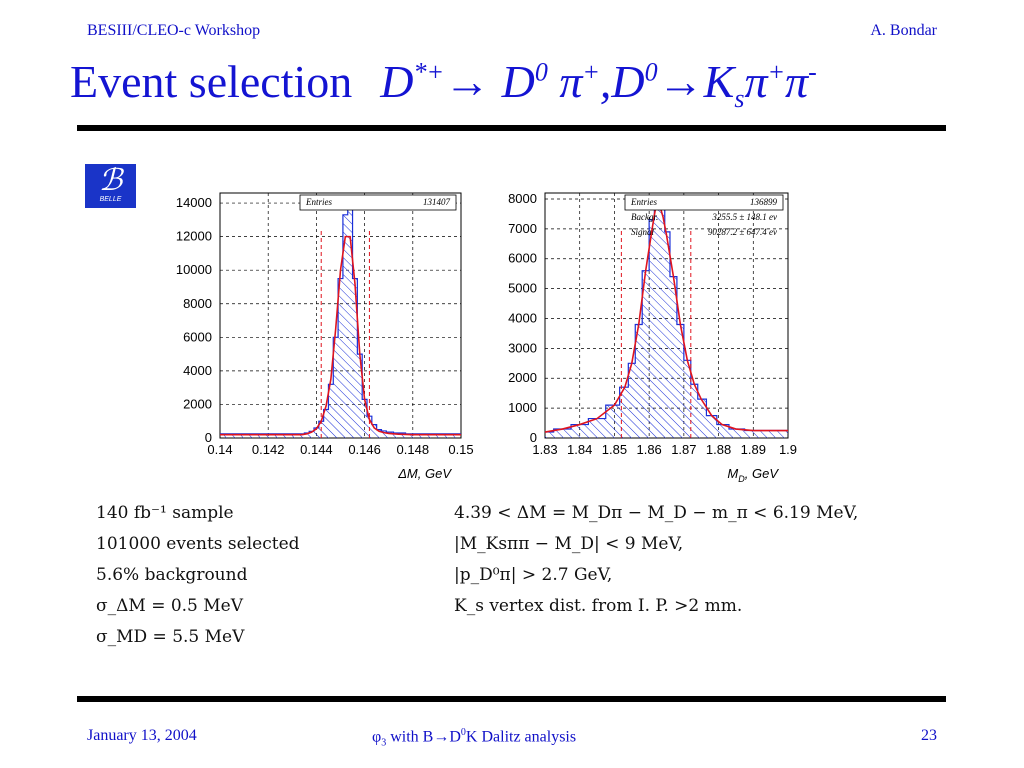  Describe the element at coordinates (170, 606) in the screenshot. I see `note-line: σ_ΔM = 0.5 MeV` at that location.